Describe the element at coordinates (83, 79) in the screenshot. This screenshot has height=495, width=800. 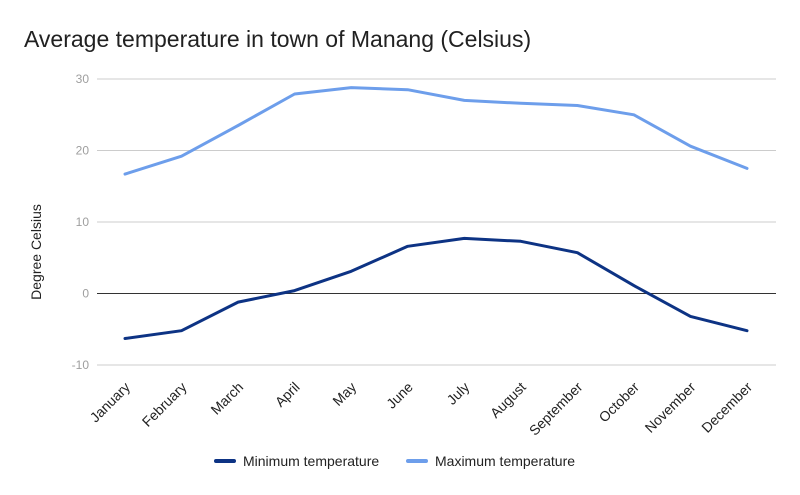
I see `y-tick-label: 30` at that location.